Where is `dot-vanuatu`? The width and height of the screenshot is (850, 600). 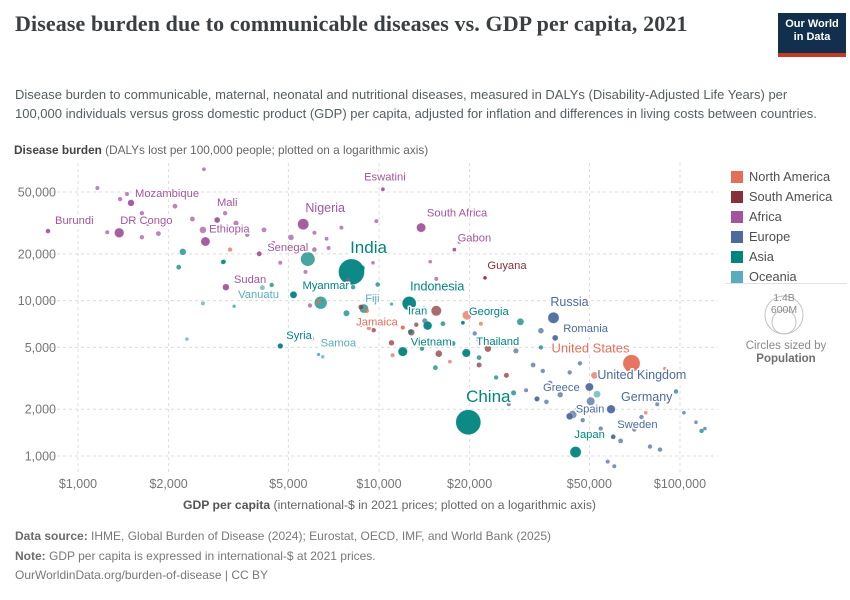
dot-vanuatu is located at coordinates (234, 306).